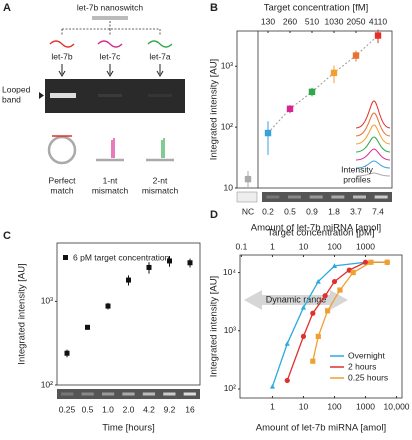 The height and width of the screenshot is (440, 412). I want to click on x-tick-label: 7.4, so click(378, 211).